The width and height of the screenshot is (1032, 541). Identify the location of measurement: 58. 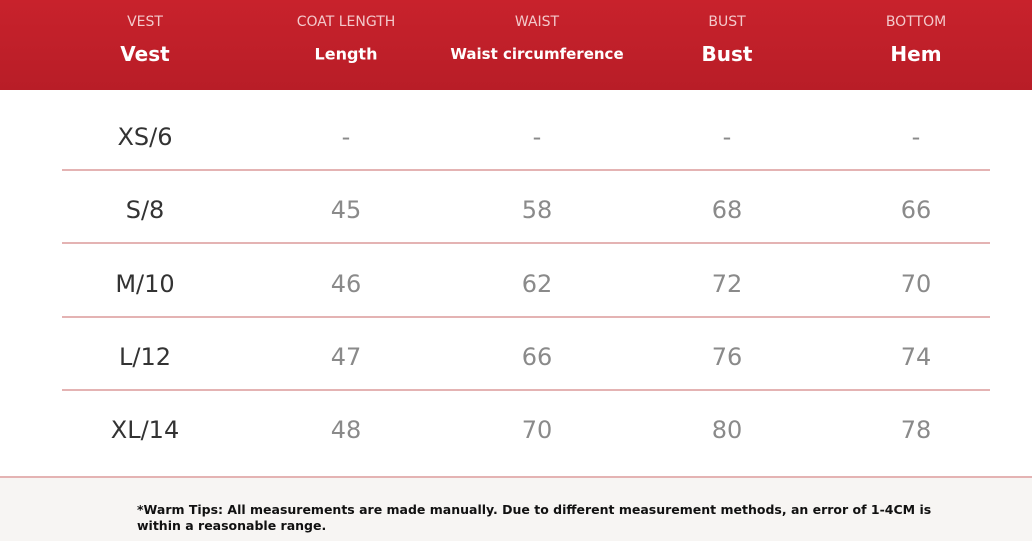
(537, 210).